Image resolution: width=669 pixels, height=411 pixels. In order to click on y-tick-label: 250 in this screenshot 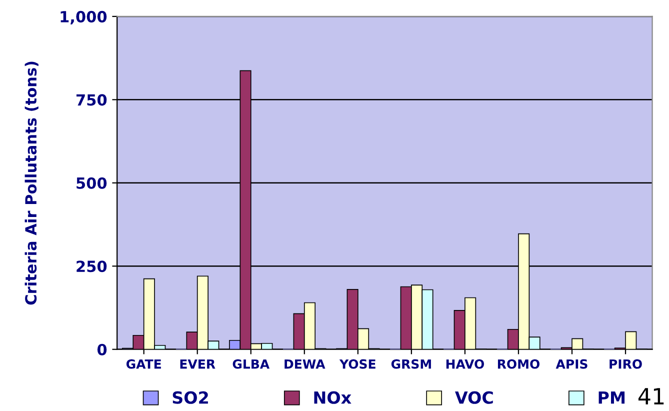, I will do `click(91, 266)`.